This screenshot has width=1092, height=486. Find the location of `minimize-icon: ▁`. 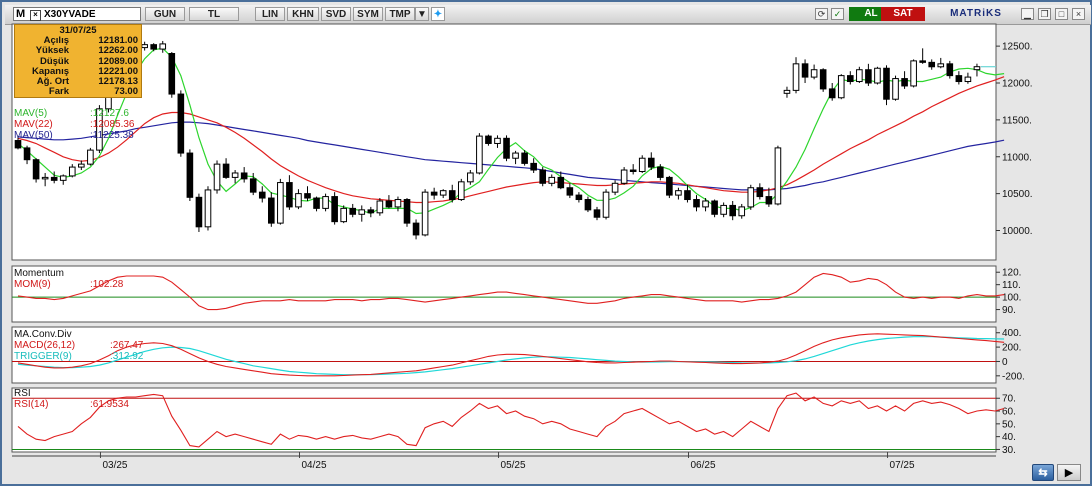

minimize-icon: ▁ is located at coordinates (1027, 14).